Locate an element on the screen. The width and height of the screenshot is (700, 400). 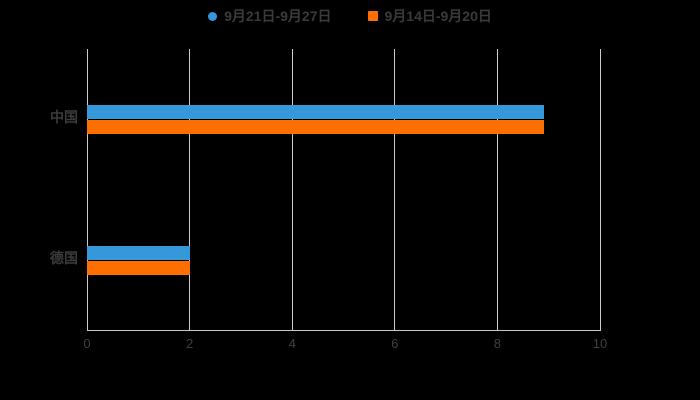
y-category-label: 中国 is located at coordinates (64, 116).